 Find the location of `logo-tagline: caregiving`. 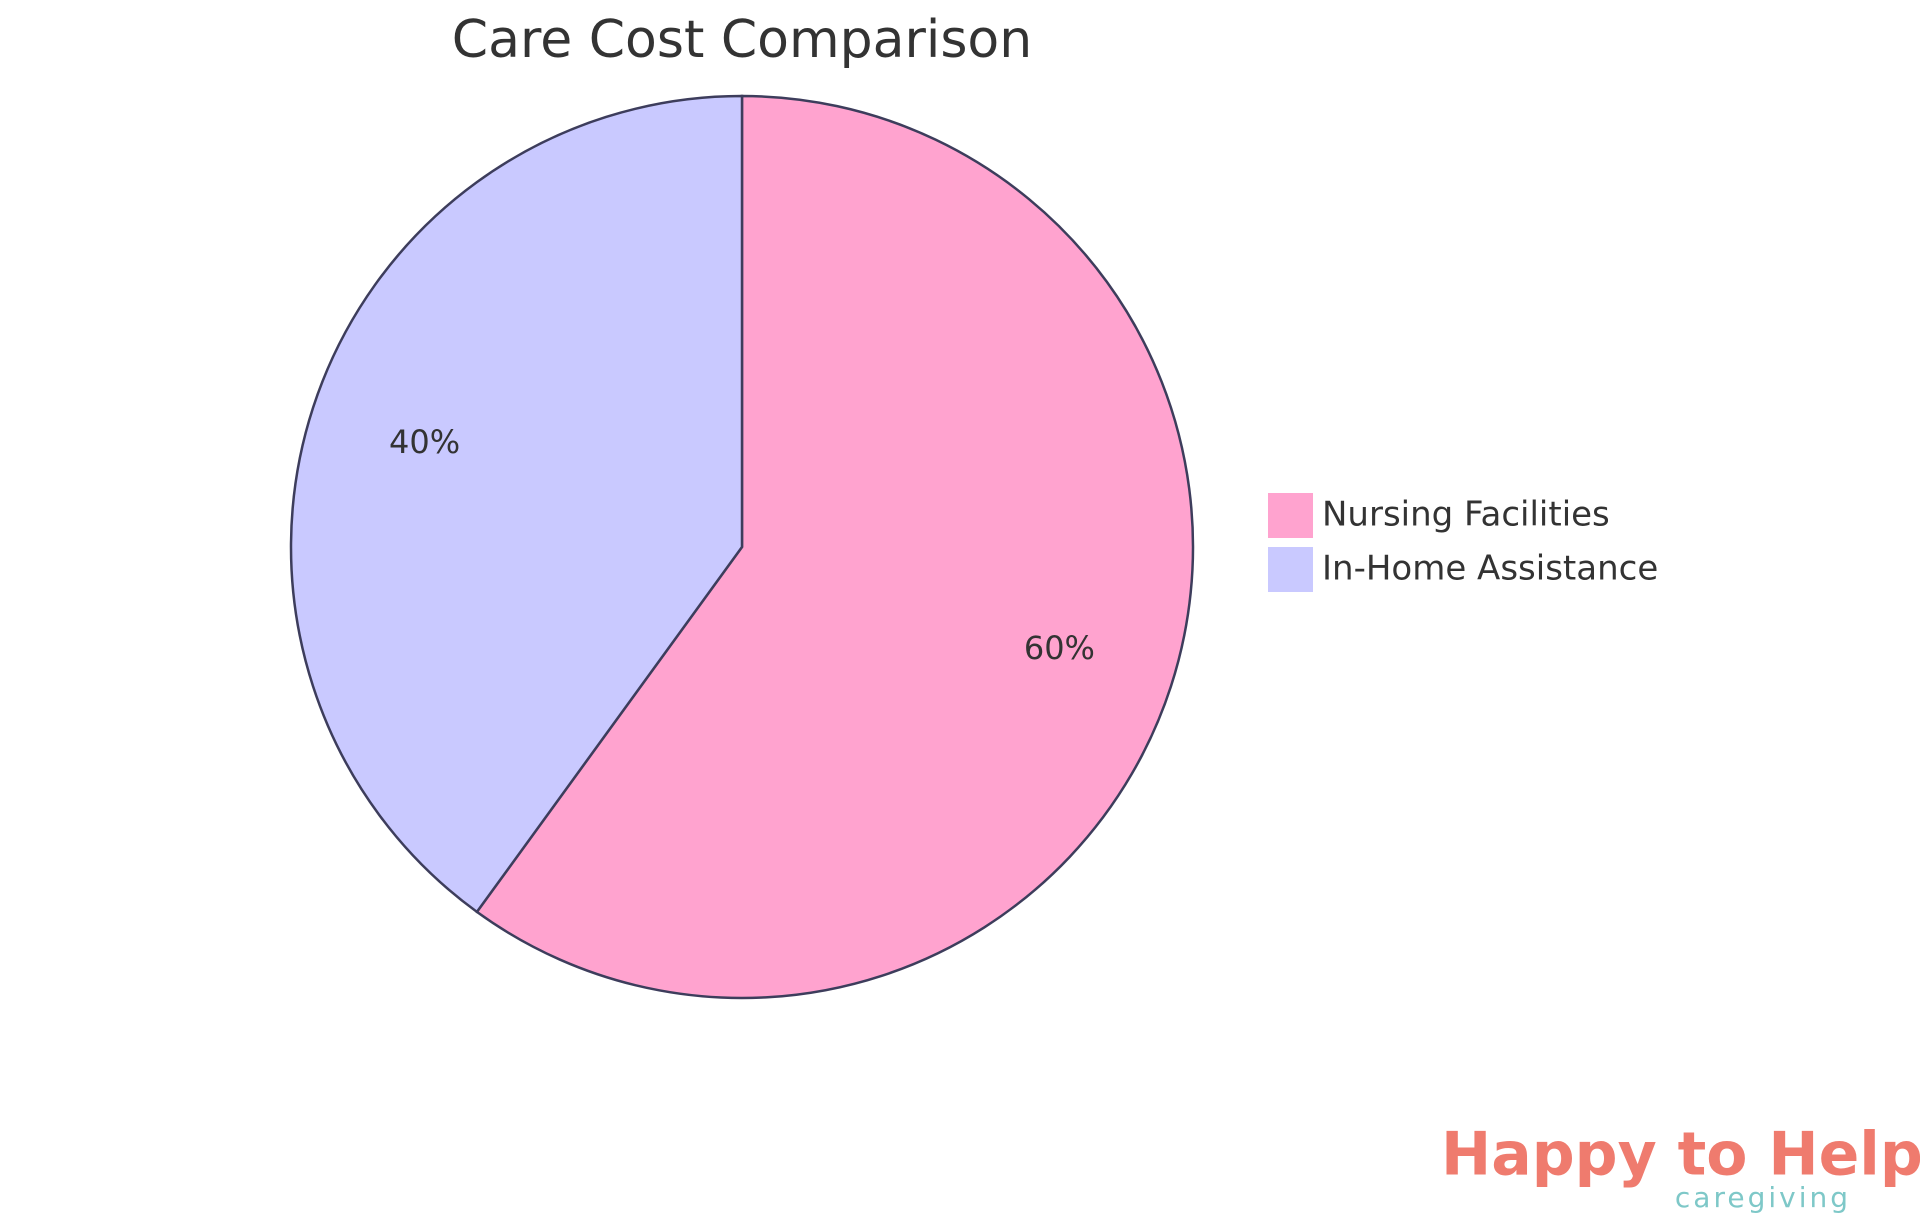

logo-tagline: caregiving is located at coordinates (1763, 1197).